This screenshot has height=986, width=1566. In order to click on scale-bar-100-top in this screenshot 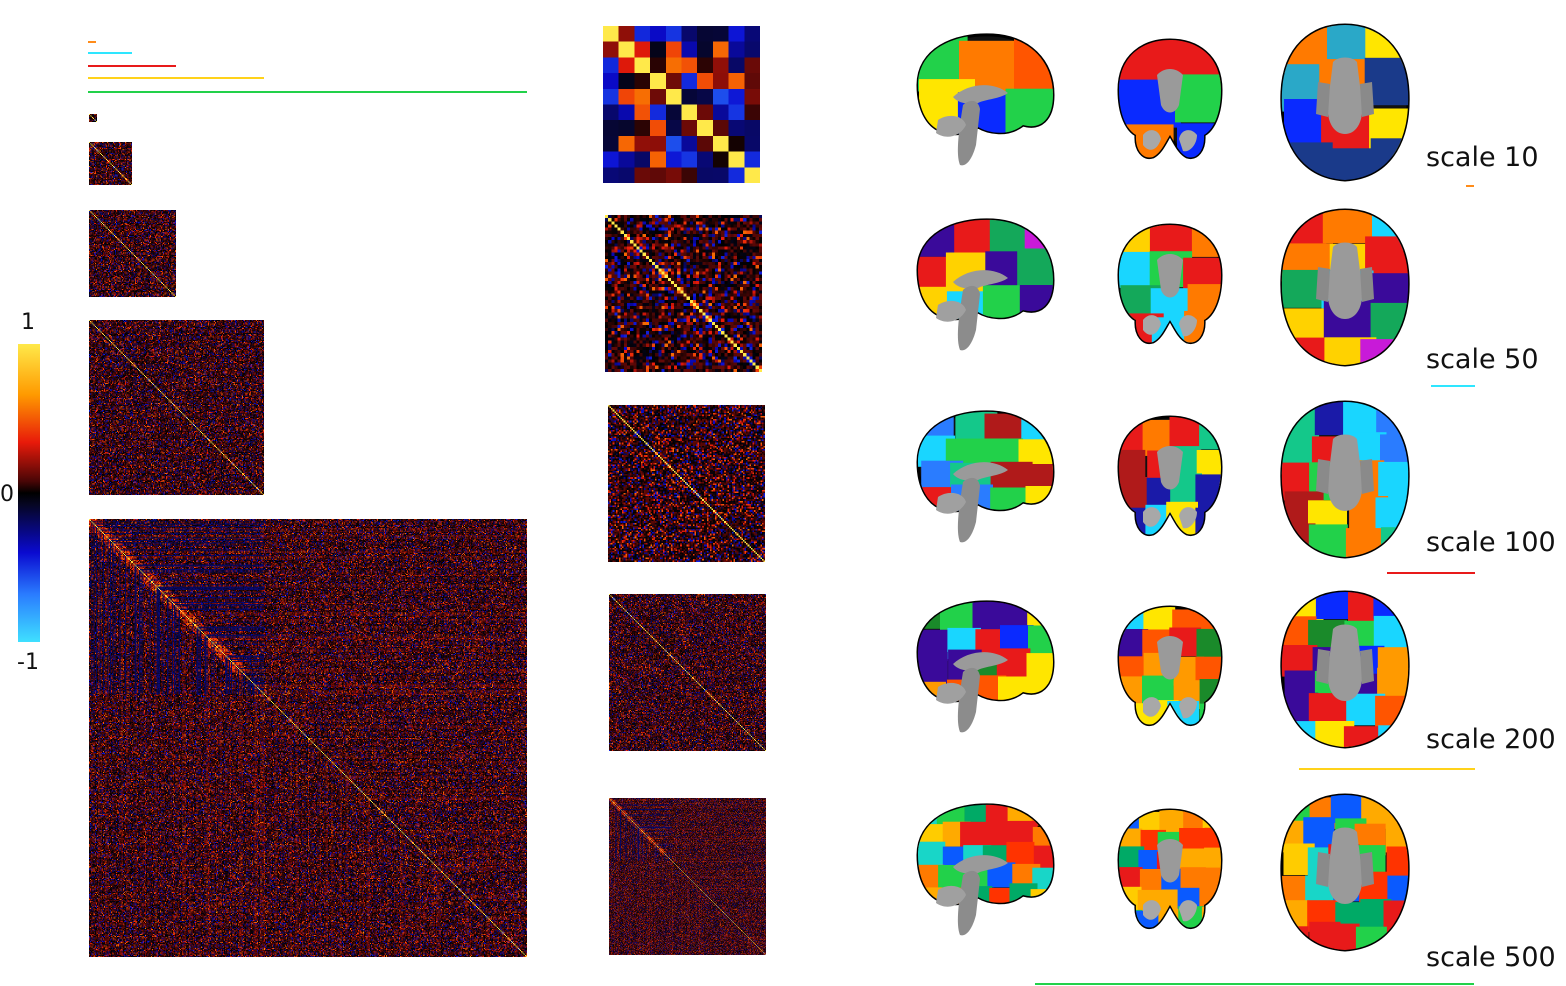, I will do `click(132, 66)`.